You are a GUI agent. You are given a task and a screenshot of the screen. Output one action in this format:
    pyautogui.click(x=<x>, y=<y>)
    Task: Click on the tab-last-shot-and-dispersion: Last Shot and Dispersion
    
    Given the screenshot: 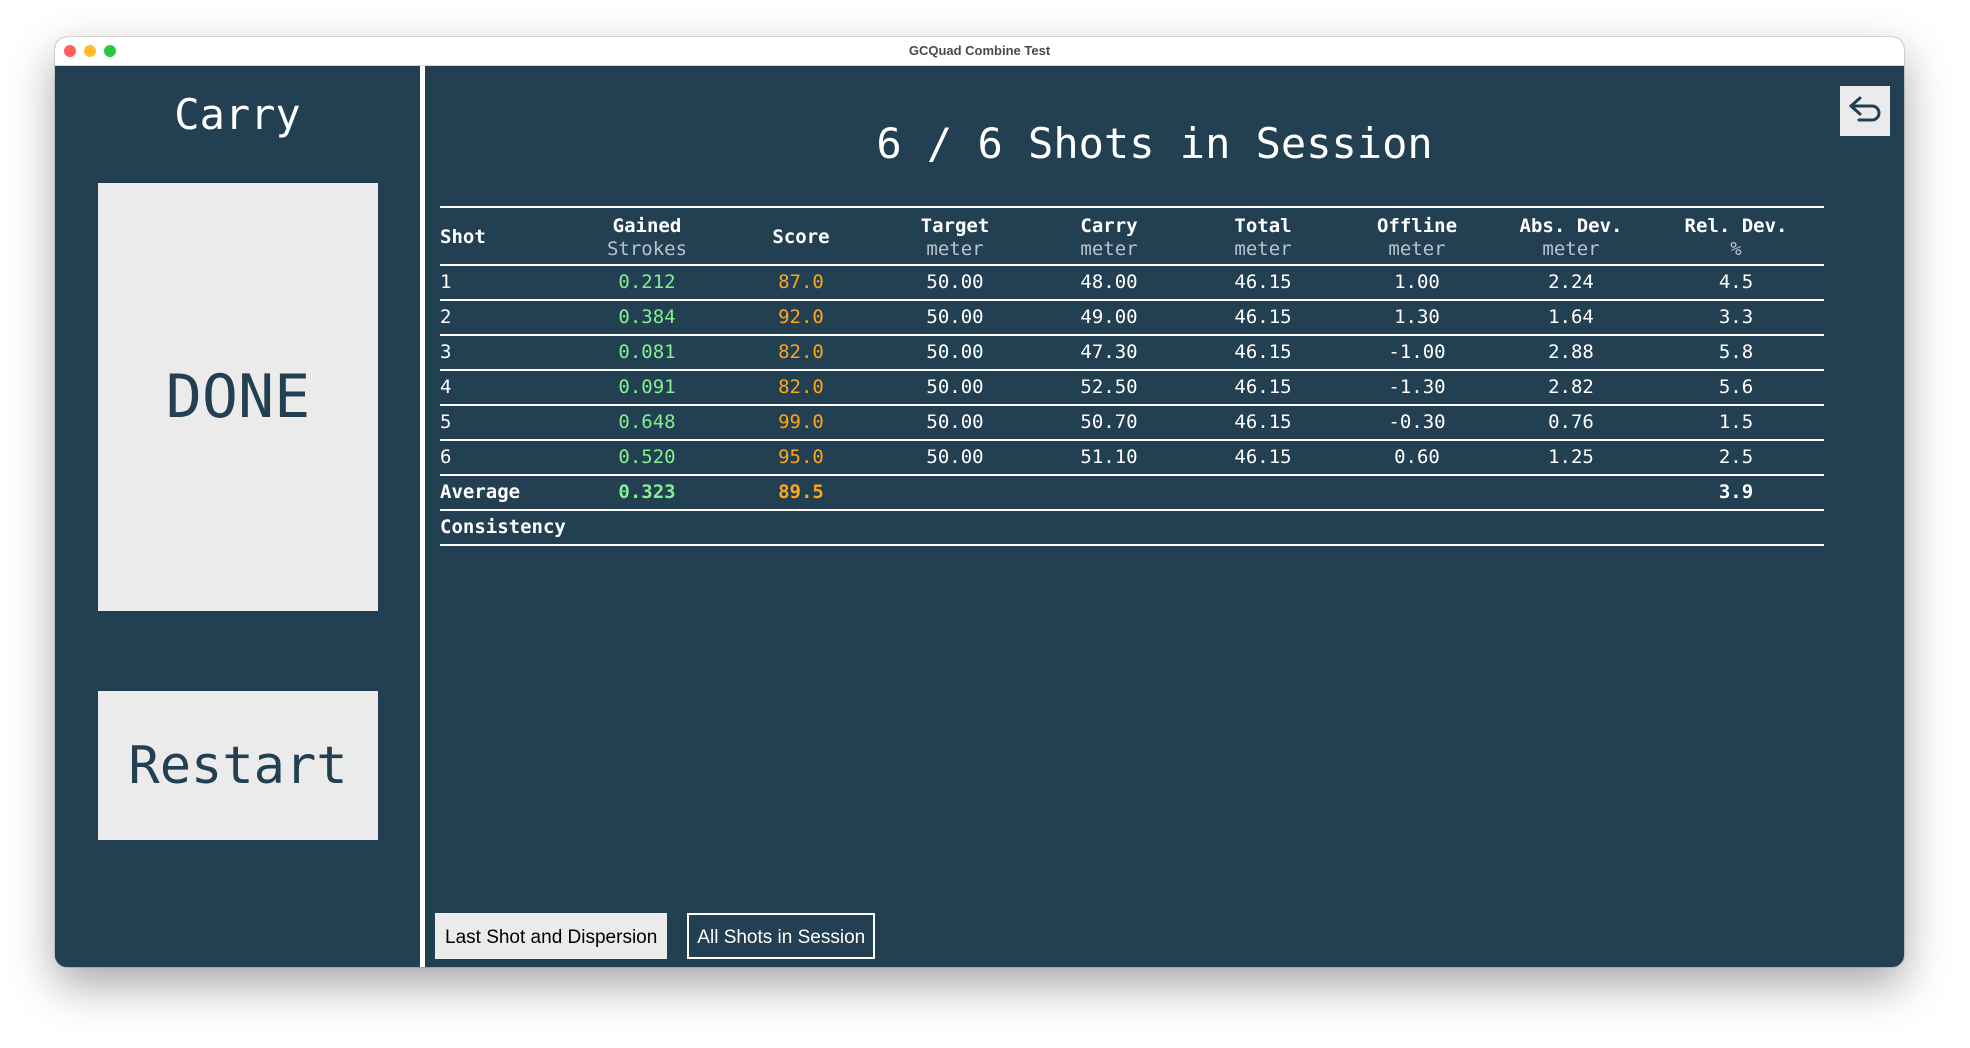 What is the action you would take?
    pyautogui.click(x=551, y=936)
    